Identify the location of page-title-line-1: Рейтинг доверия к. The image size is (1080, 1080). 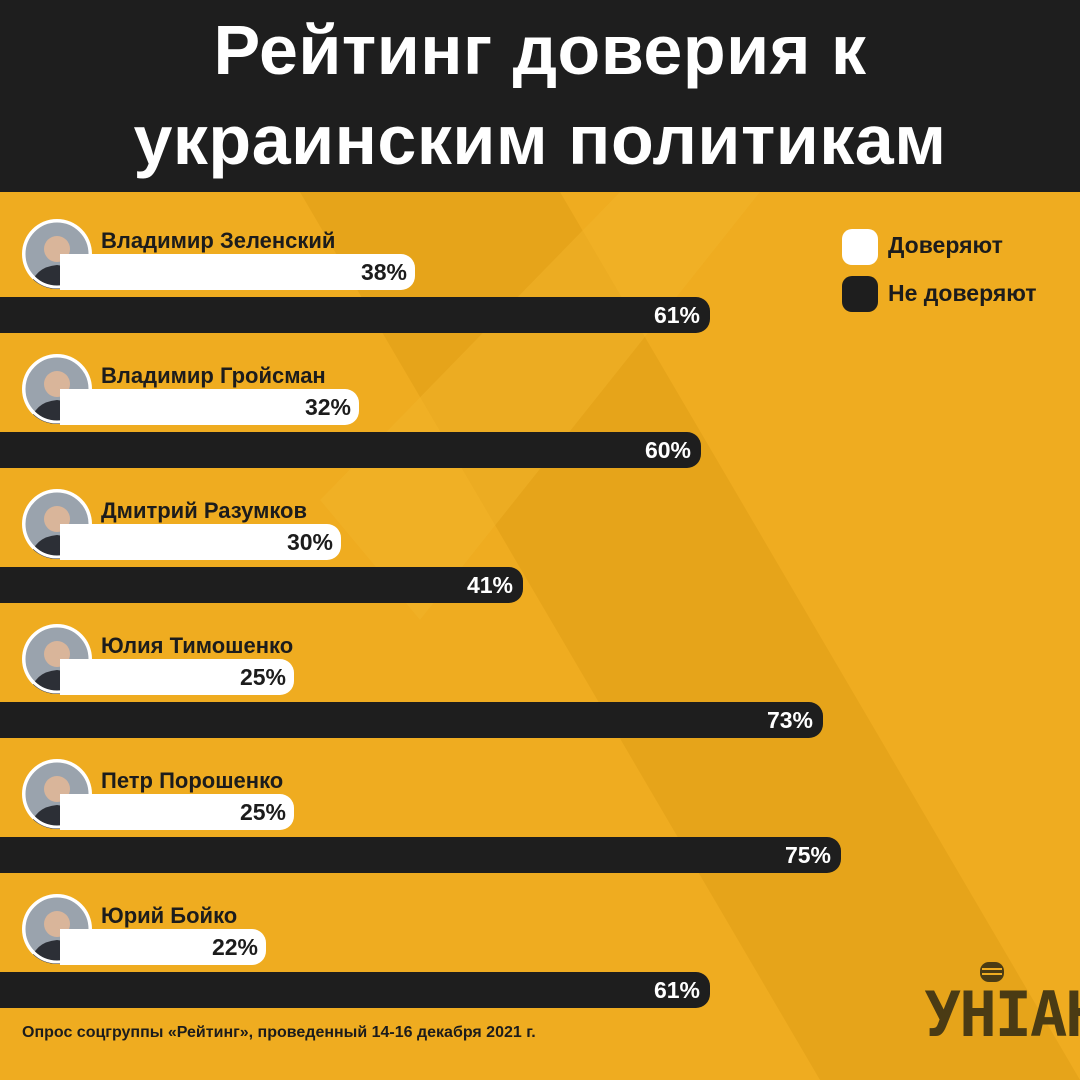
(540, 50).